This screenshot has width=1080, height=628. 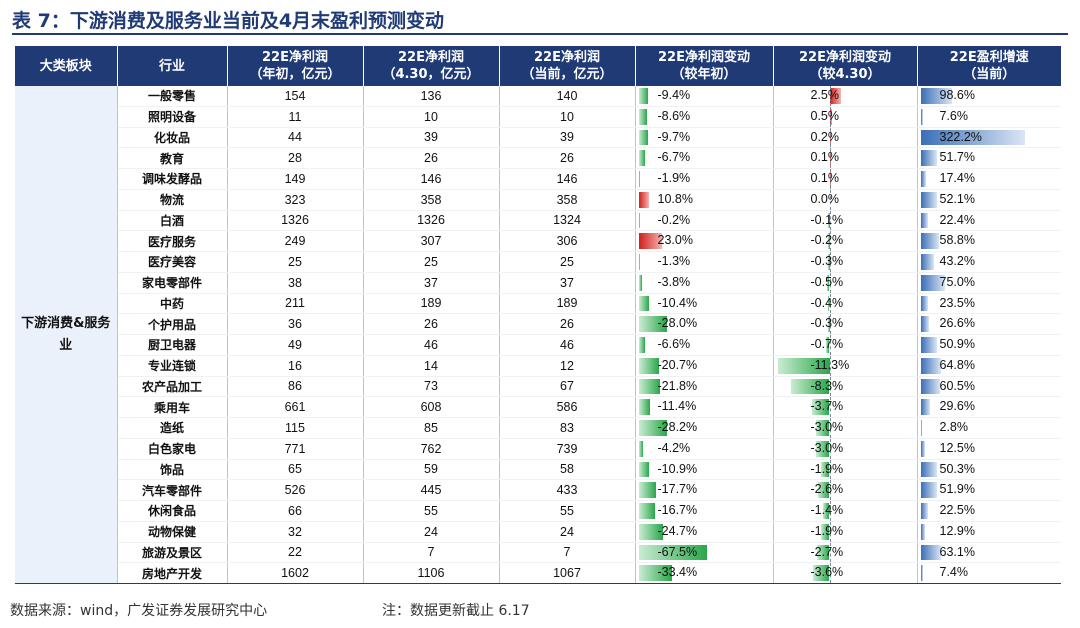 I want to click on table-row: 教育 28 26 26 -6.7% 0.1% 51.7%, so click(x=538, y=158).